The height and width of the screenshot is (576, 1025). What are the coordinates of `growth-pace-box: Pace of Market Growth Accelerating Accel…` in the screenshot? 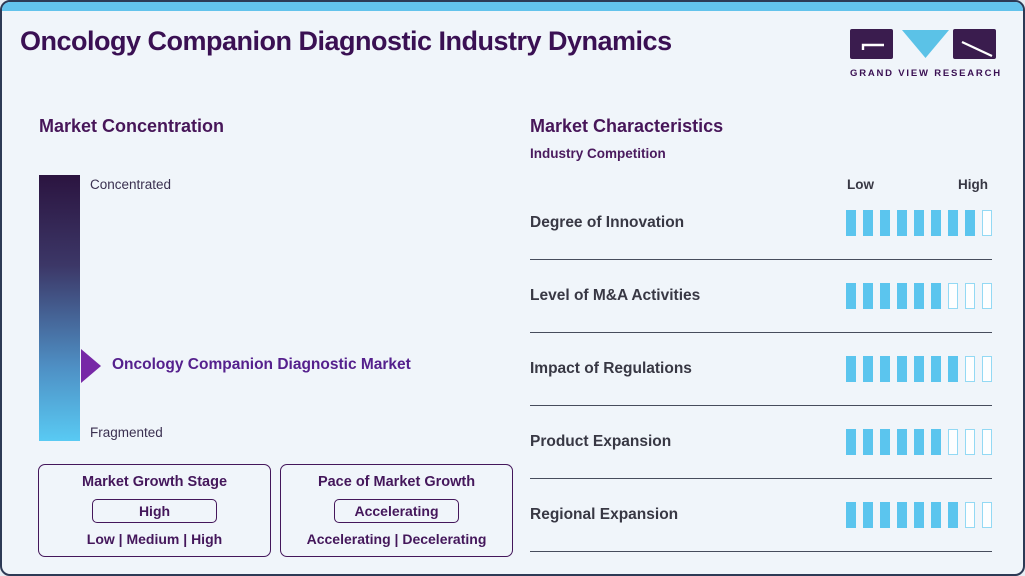 It's located at (396, 510).